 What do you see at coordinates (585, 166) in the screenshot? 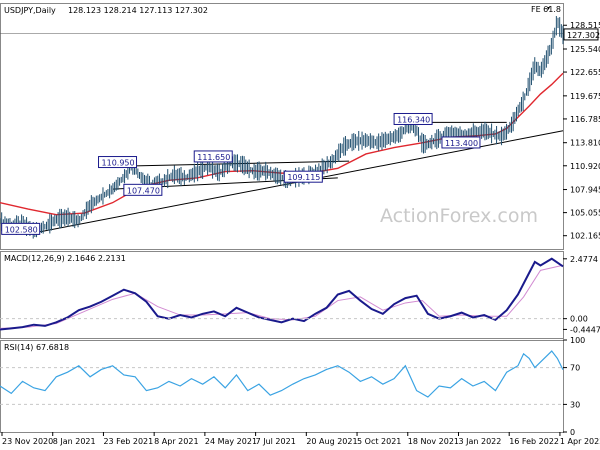
I see `y-tick-label: 110.920` at bounding box center [585, 166].